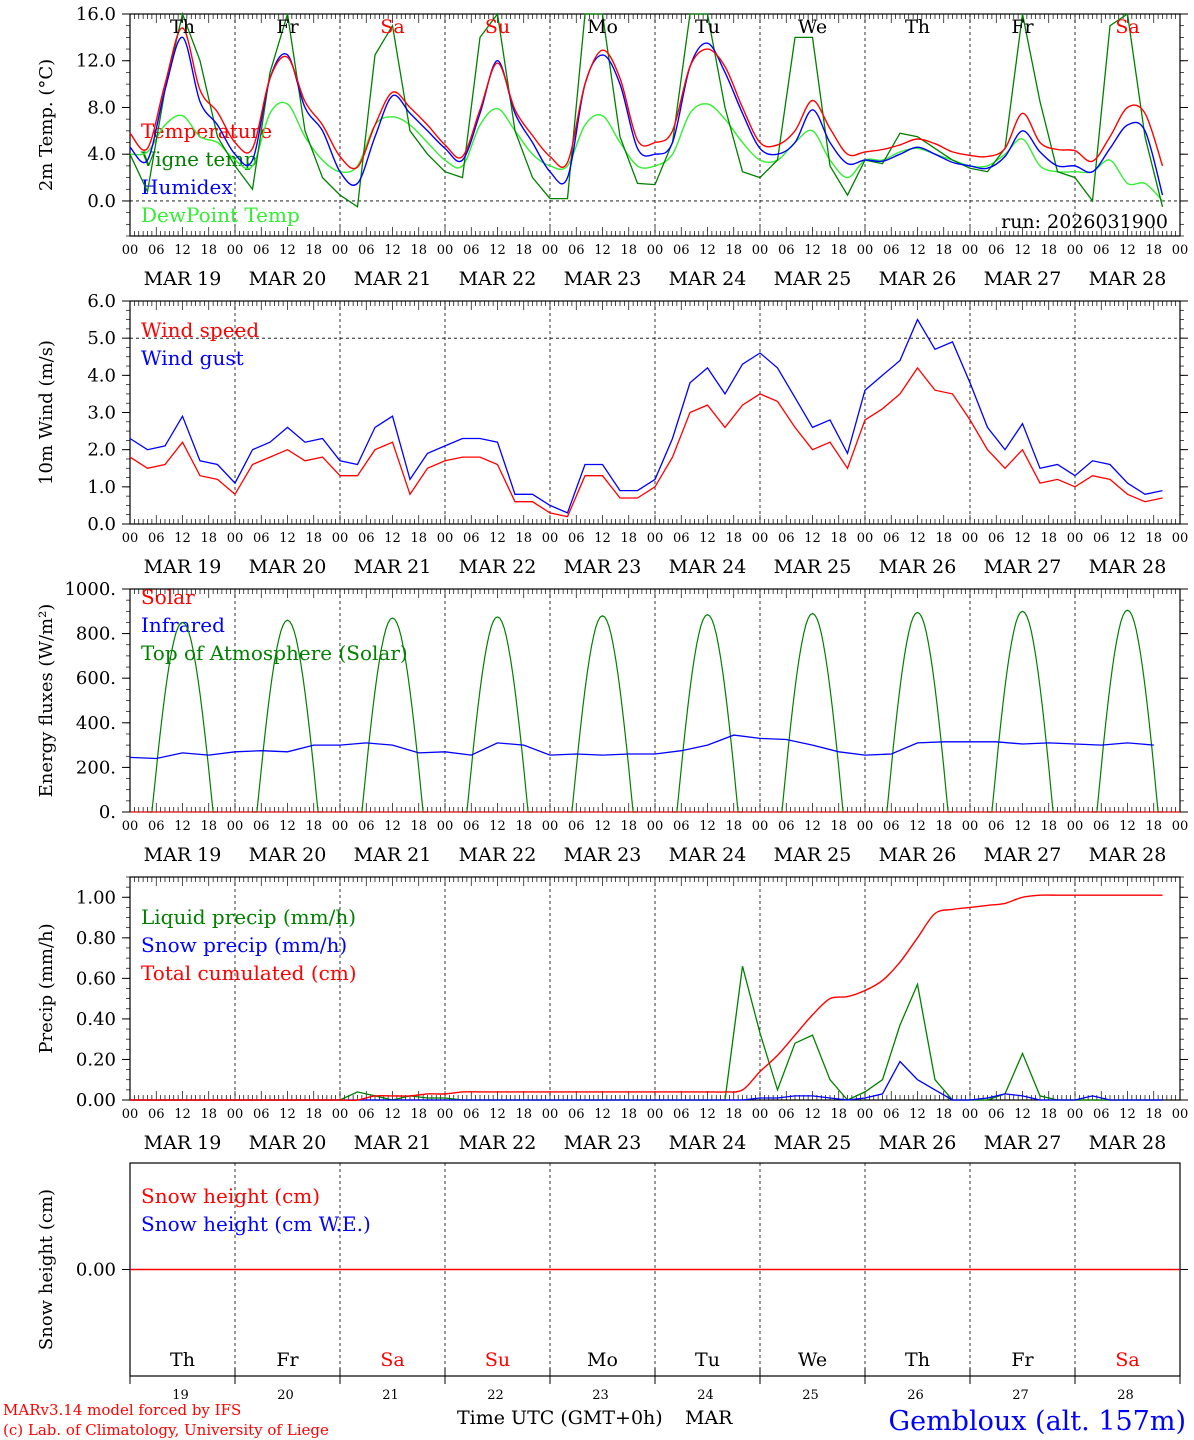  Describe the element at coordinates (101, 338) in the screenshot. I see `y-tick-label: 5.0` at that location.